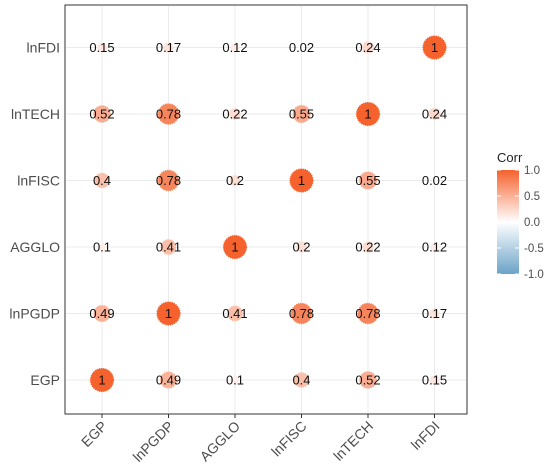  Describe the element at coordinates (534, 249) in the screenshot. I see `legend-tick-label: -0.5` at that location.